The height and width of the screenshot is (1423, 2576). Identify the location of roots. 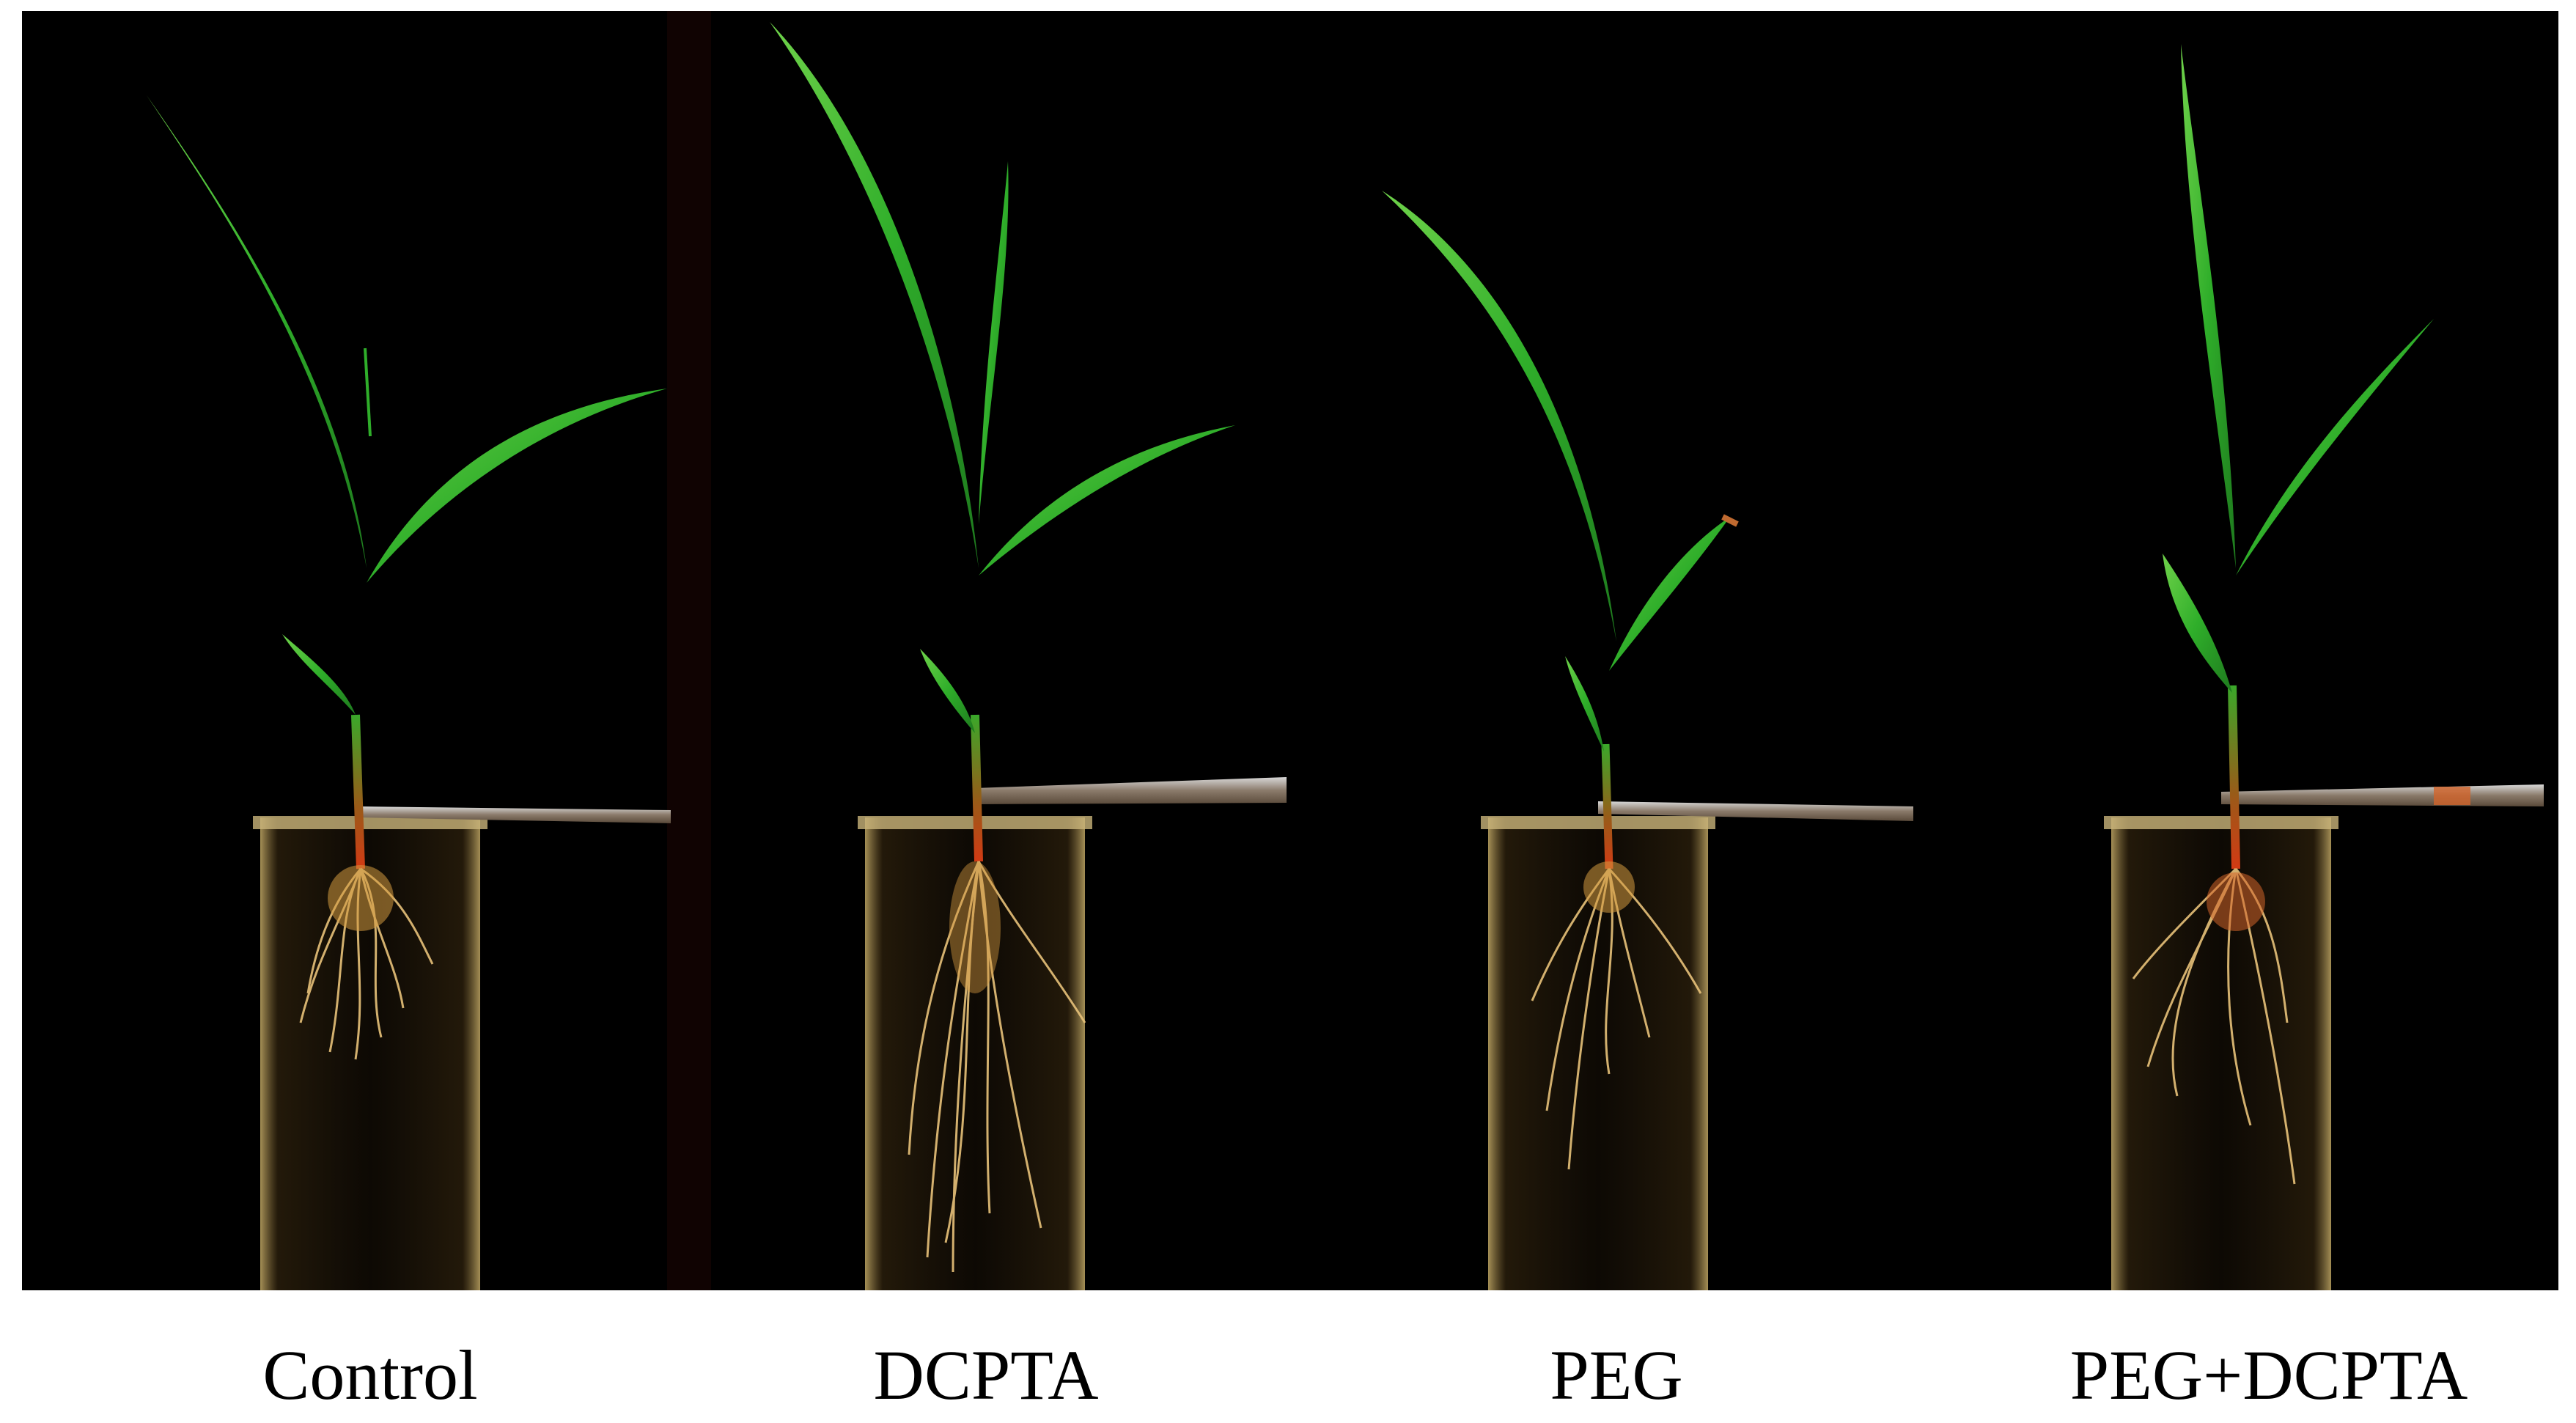
(997, 1067).